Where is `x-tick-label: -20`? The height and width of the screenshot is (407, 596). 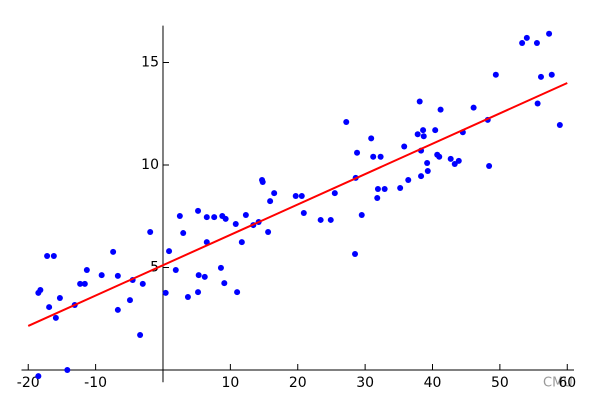
x-tick-label: -20 is located at coordinates (28, 383).